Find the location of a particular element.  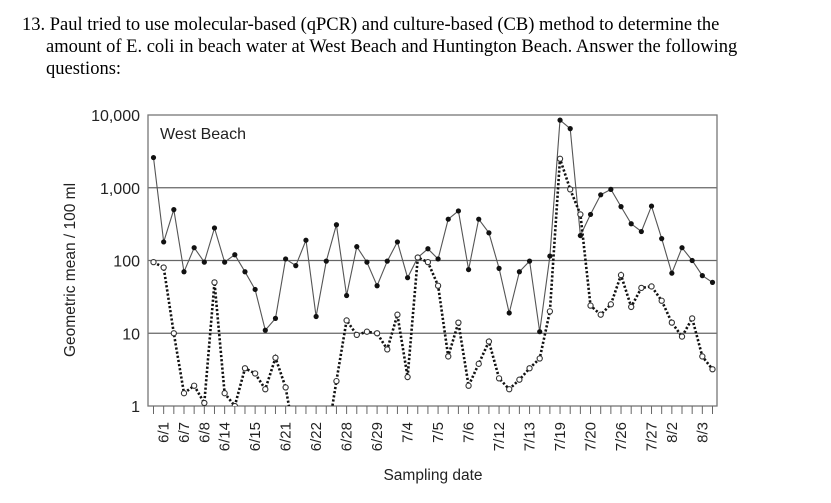

x-tick-label: 6/29 is located at coordinates (377, 436).